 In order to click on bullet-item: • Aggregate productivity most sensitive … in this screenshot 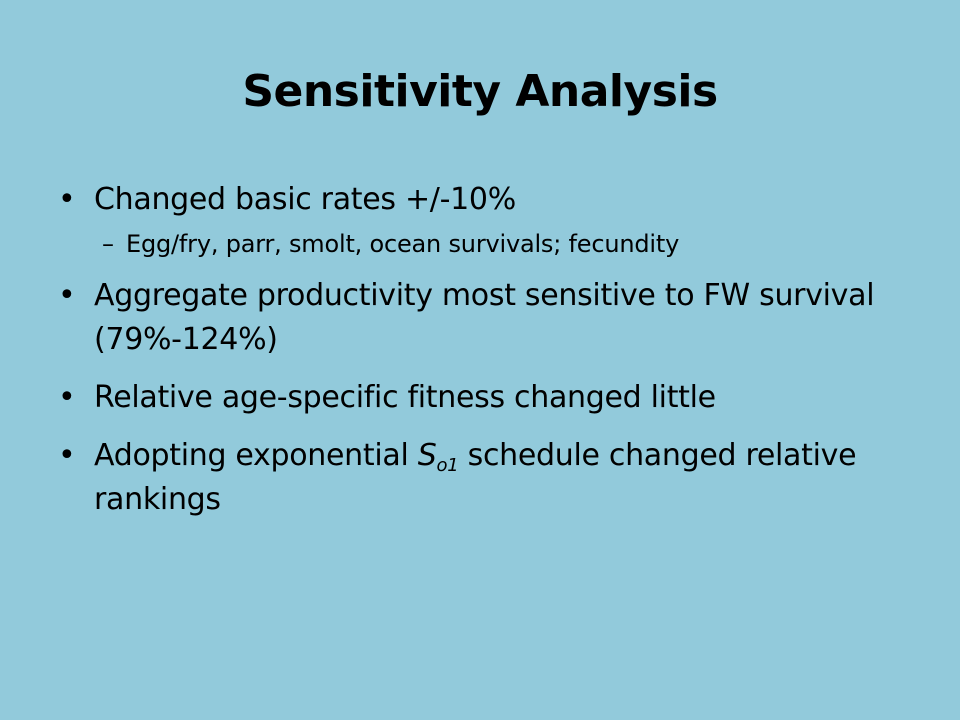, I will do `click(476, 318)`.